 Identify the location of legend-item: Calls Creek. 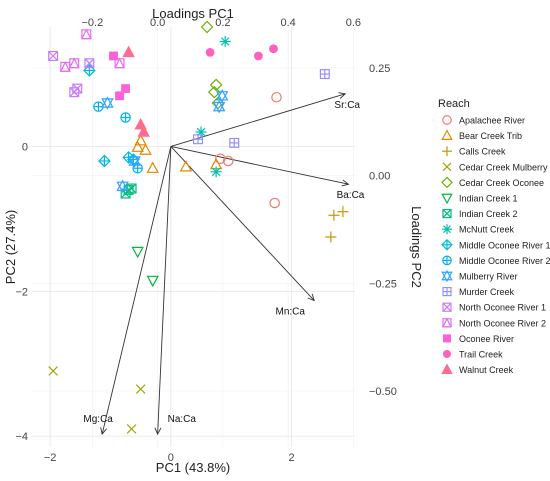
(474, 151).